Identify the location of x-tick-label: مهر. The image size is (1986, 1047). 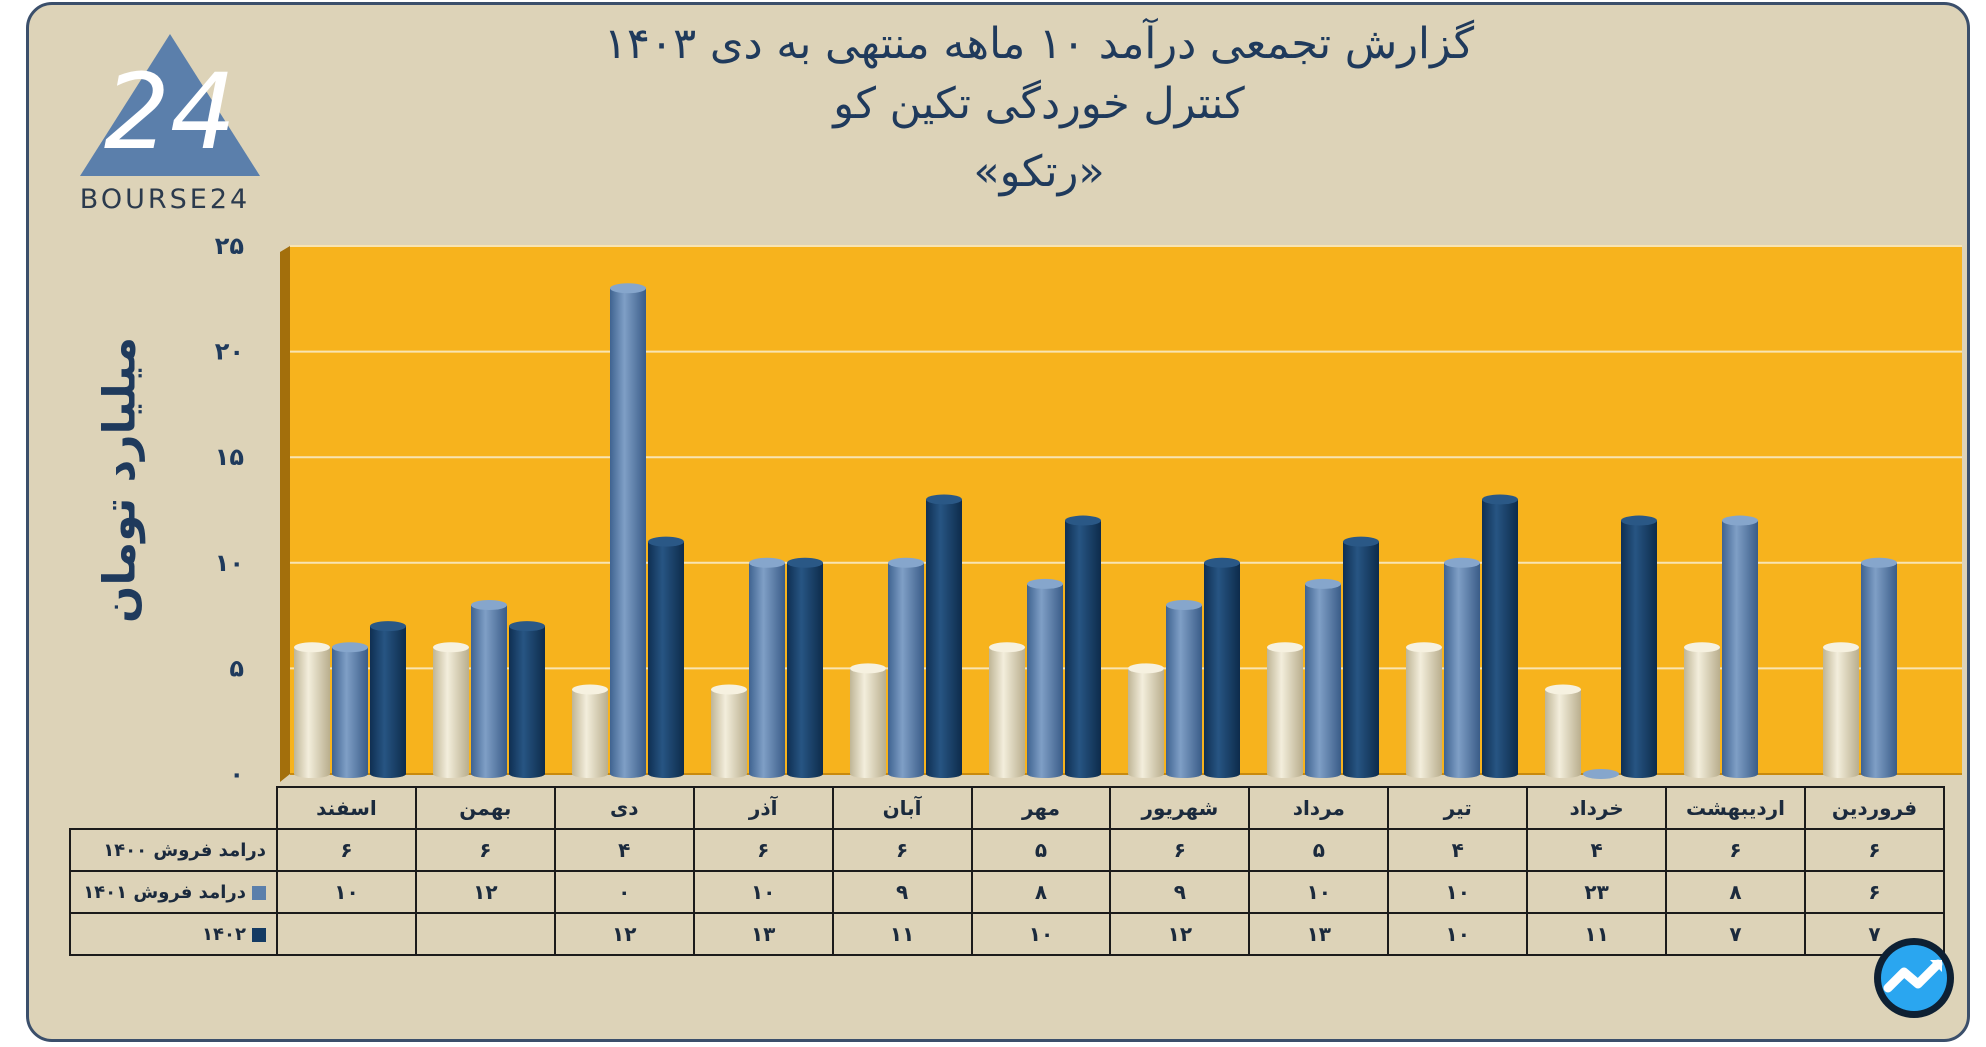
(1041, 808).